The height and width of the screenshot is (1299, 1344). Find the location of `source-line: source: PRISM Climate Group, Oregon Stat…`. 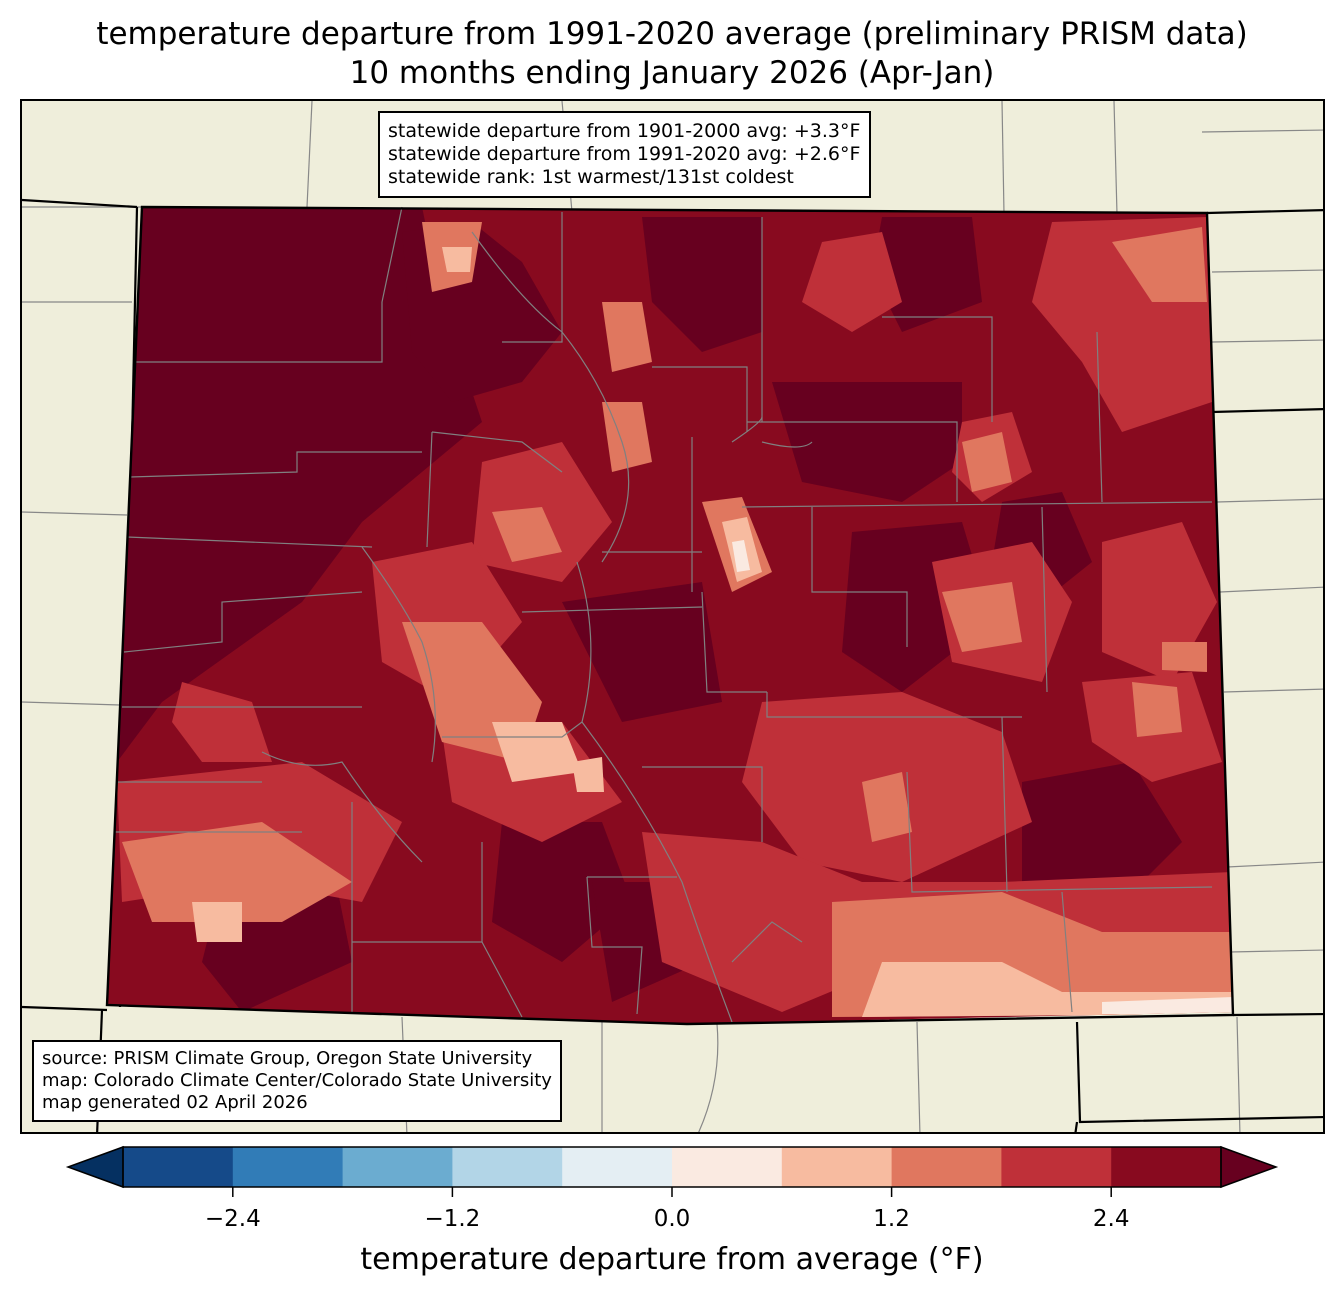

source-line: source: PRISM Climate Group, Oregon Stat… is located at coordinates (287, 1058).